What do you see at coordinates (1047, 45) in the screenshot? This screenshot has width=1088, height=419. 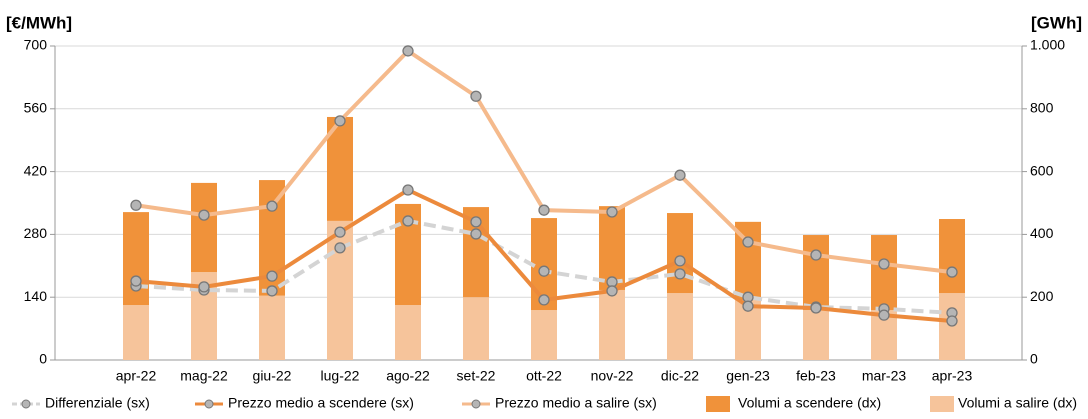 I see `y2-tick-label: 1.000` at bounding box center [1047, 45].